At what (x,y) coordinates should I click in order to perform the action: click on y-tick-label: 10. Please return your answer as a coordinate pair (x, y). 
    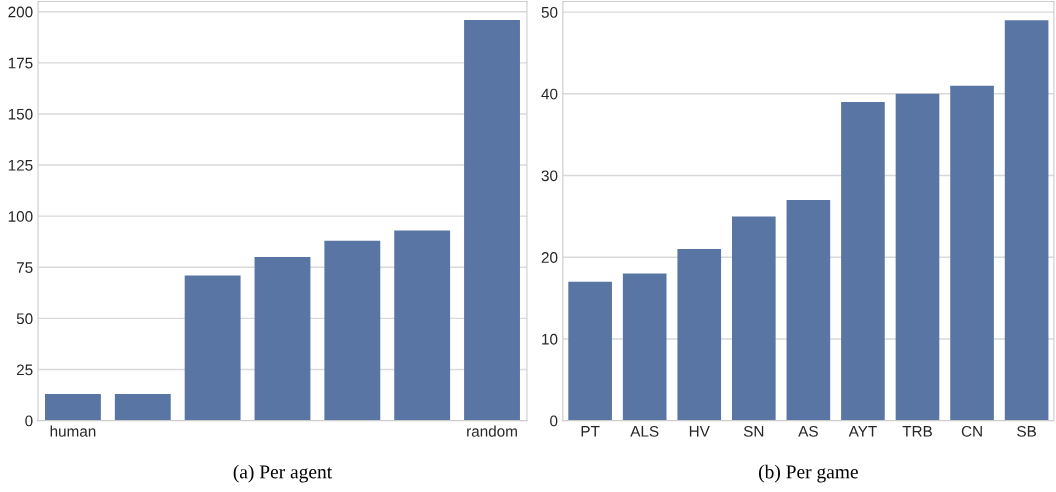
    Looking at the image, I should click on (550, 339).